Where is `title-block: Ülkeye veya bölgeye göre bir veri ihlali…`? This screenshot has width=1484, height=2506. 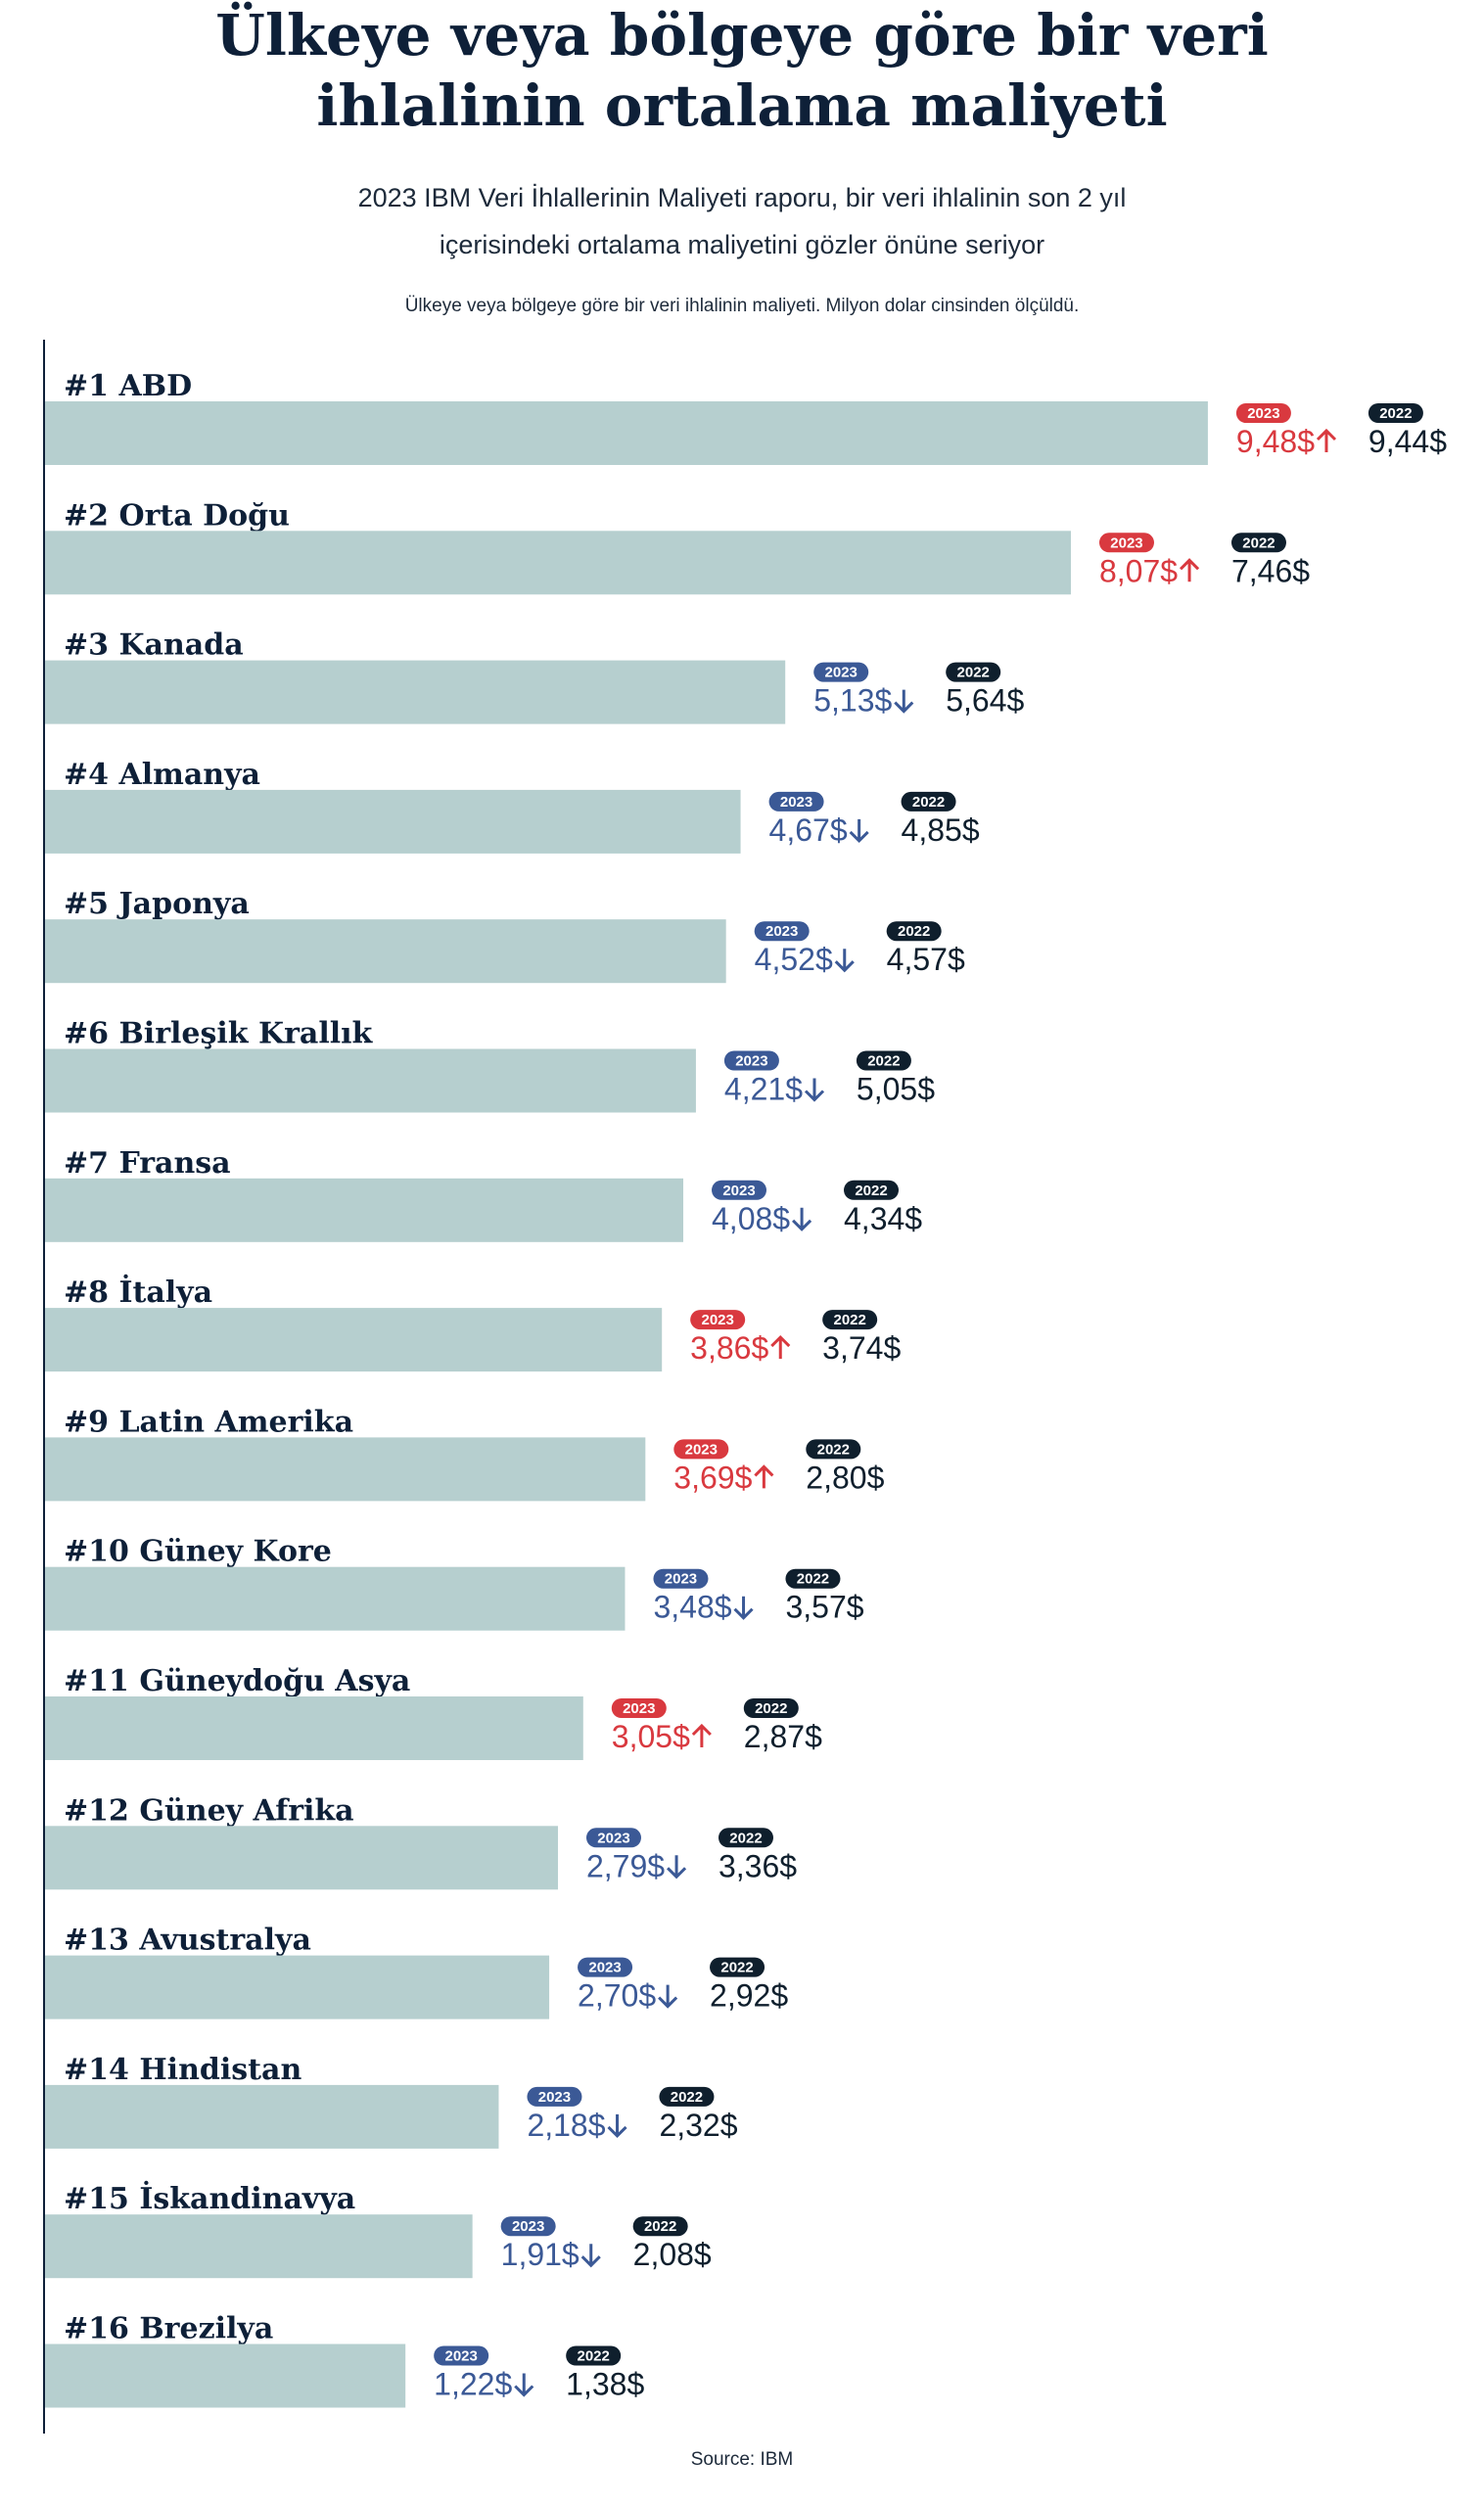
title-block: Ülkeye veya bölgeye göre bir veri ihlali… is located at coordinates (742, 70).